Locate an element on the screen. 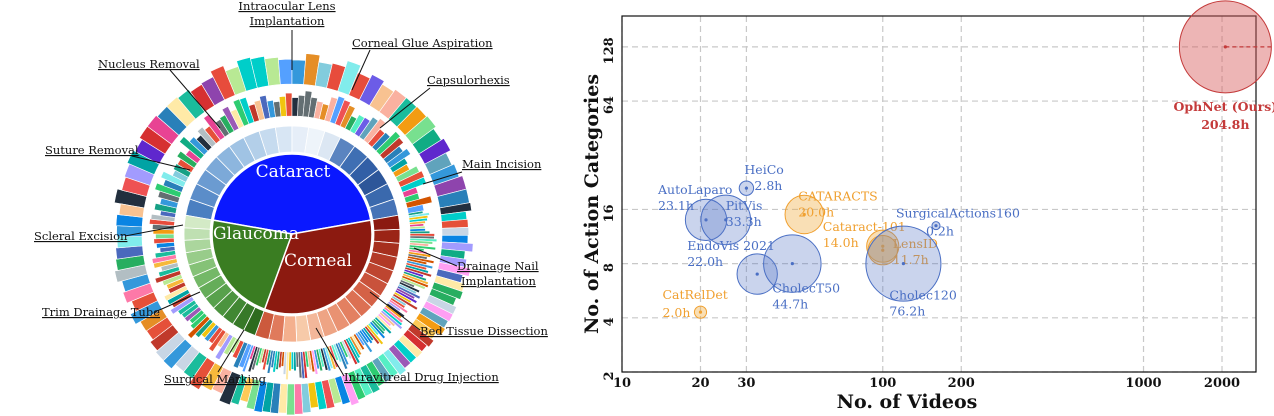 The image size is (1274, 416). annotation-label: Capsulorhexis is located at coordinates (468, 80).